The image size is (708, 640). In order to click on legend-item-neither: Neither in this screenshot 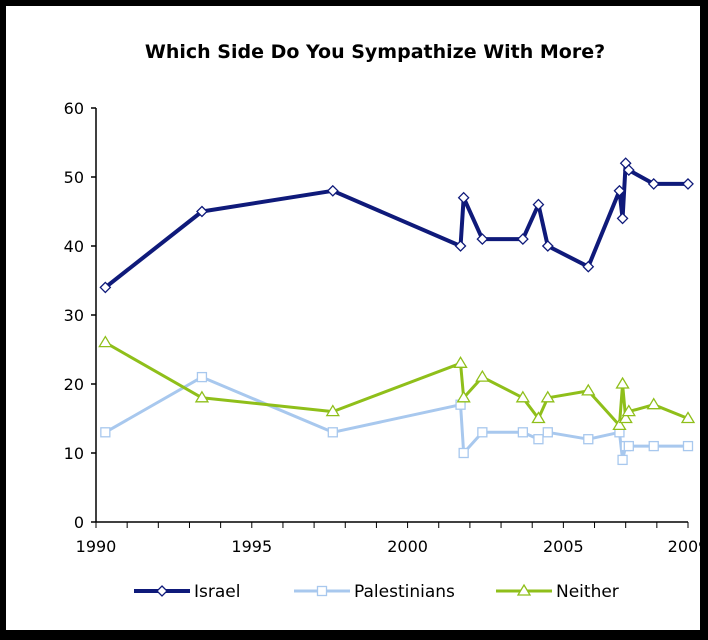, I will do `click(557, 592)`.